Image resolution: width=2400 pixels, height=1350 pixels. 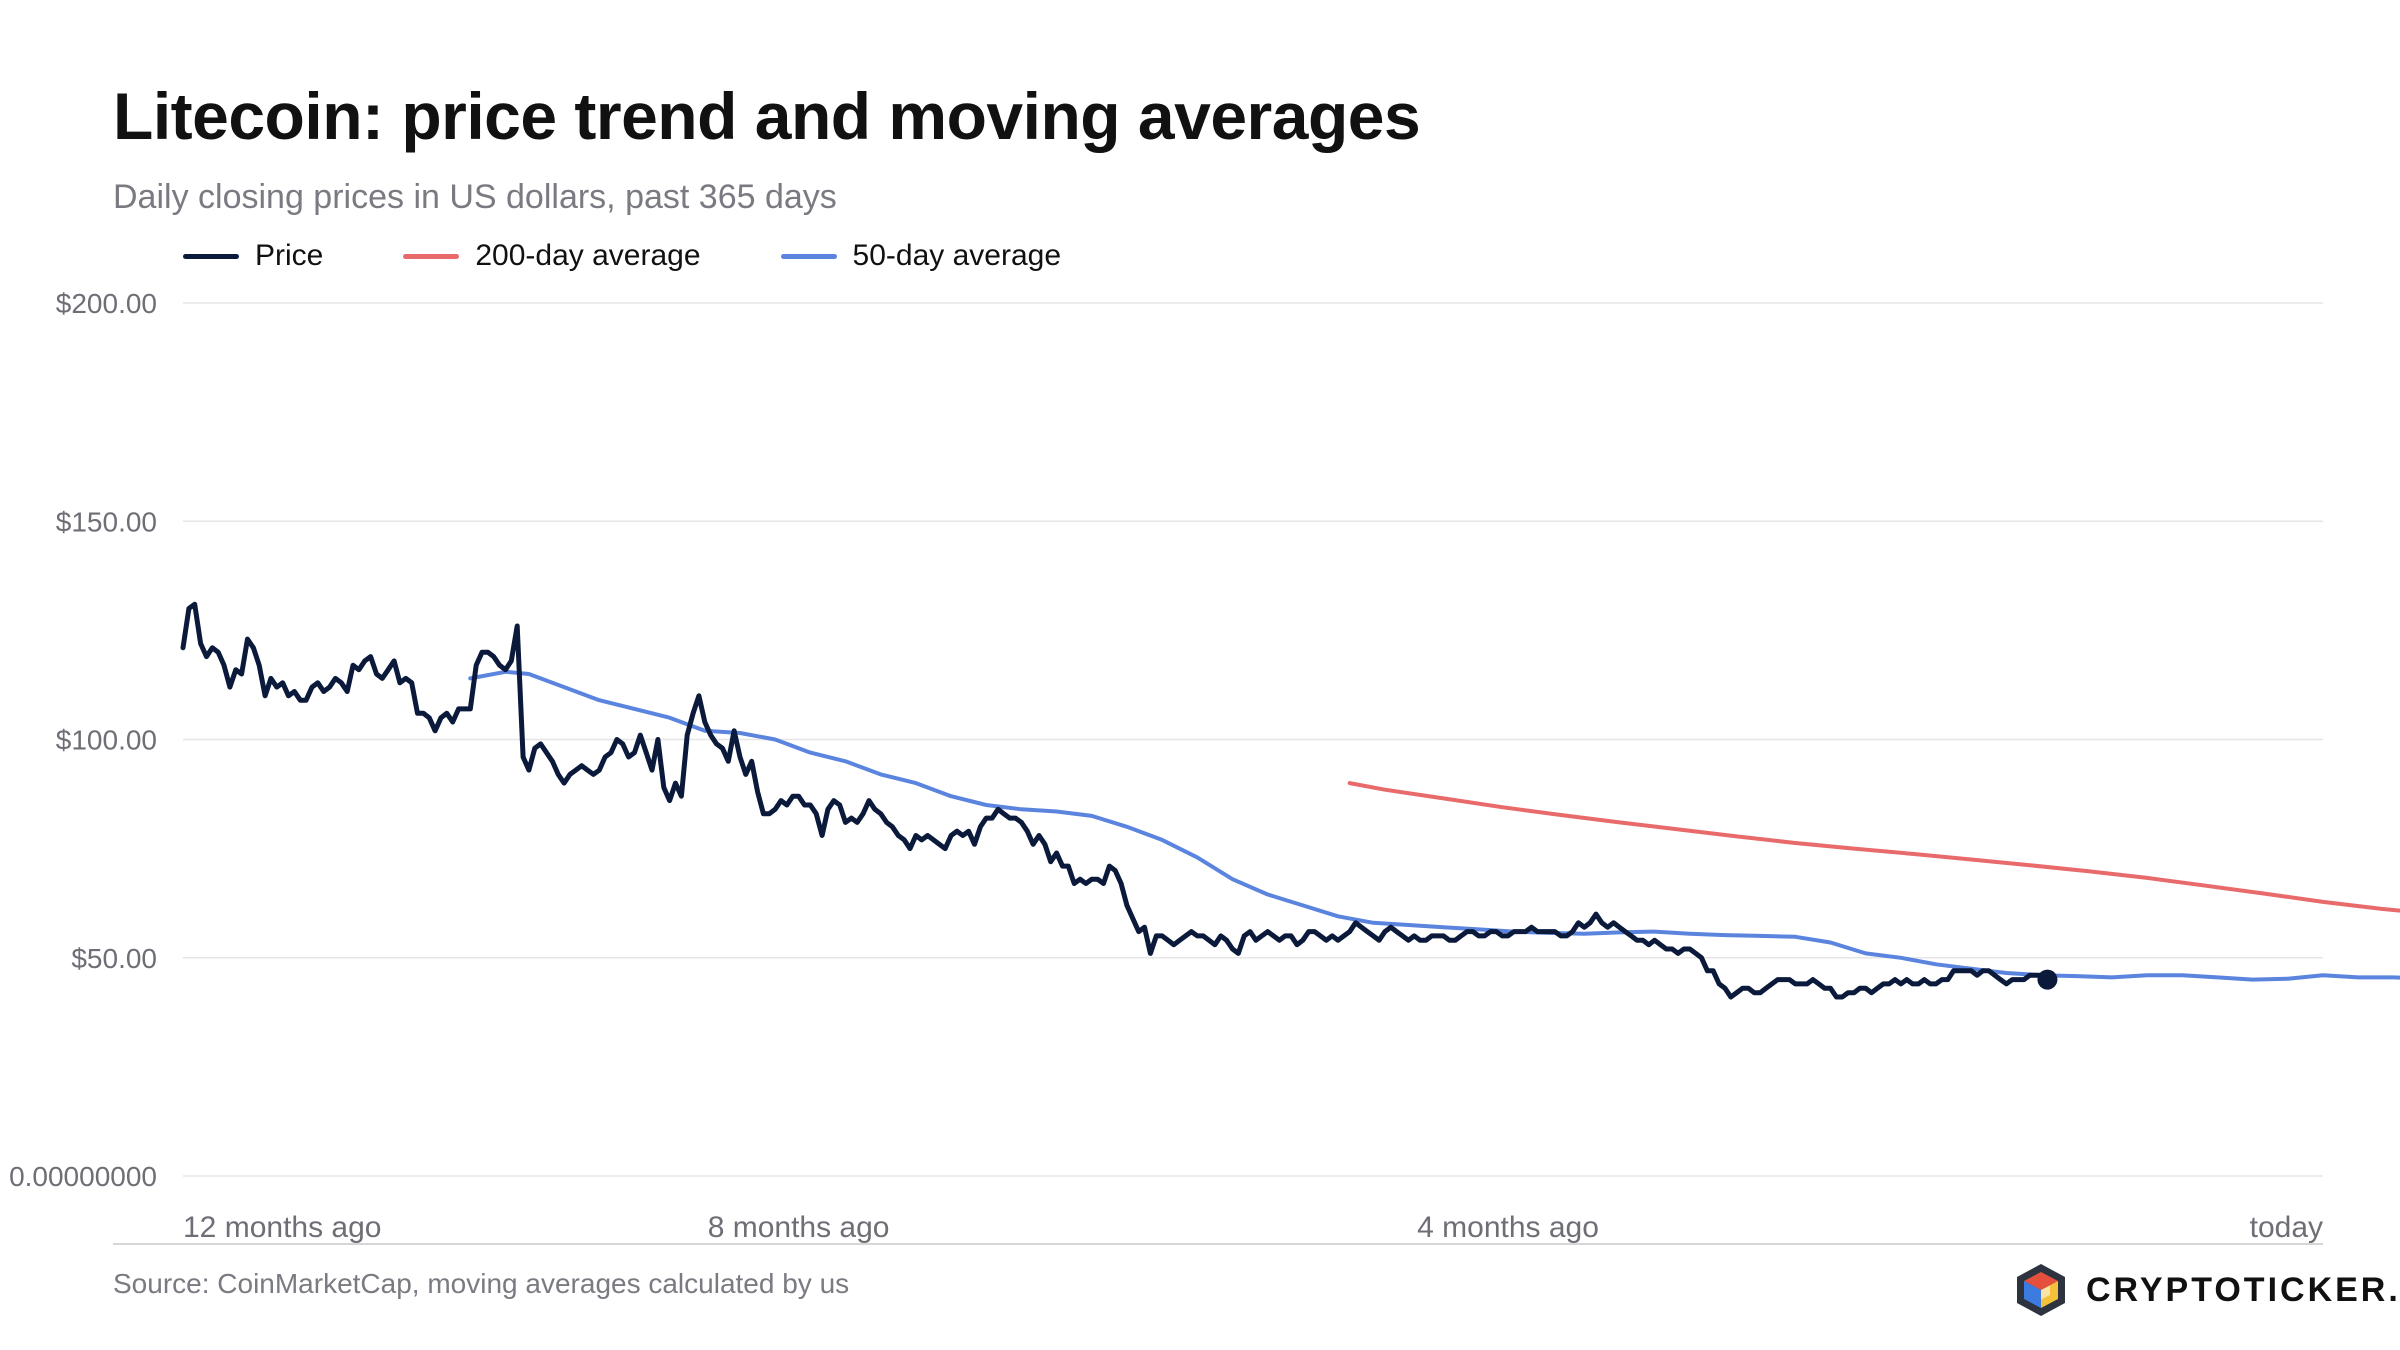 I want to click on legend-swatch-ma50, so click(x=808, y=256).